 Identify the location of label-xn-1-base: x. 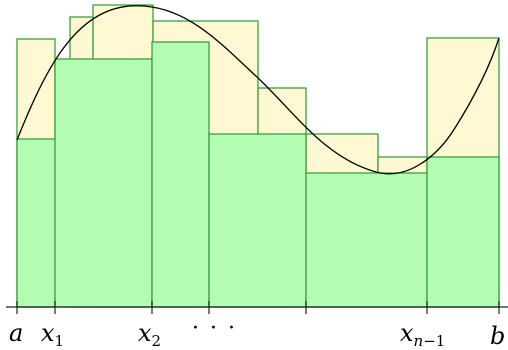
(407, 333).